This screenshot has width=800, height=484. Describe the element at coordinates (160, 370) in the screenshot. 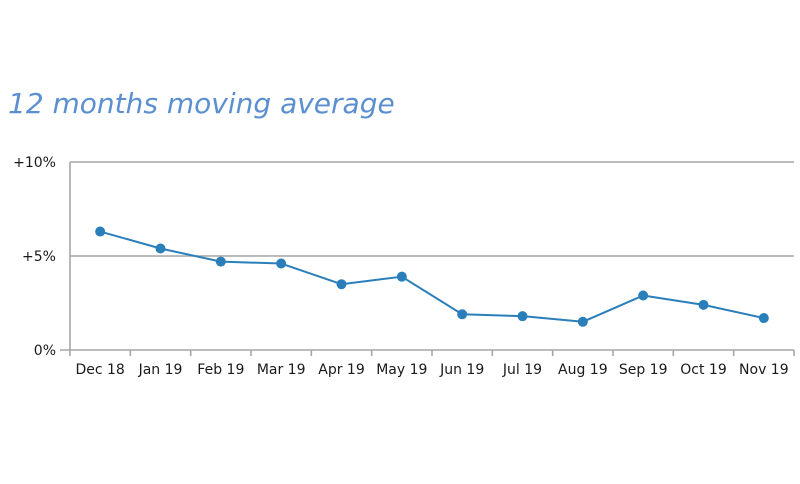

I see `x-tick-label: Jan 19` at that location.